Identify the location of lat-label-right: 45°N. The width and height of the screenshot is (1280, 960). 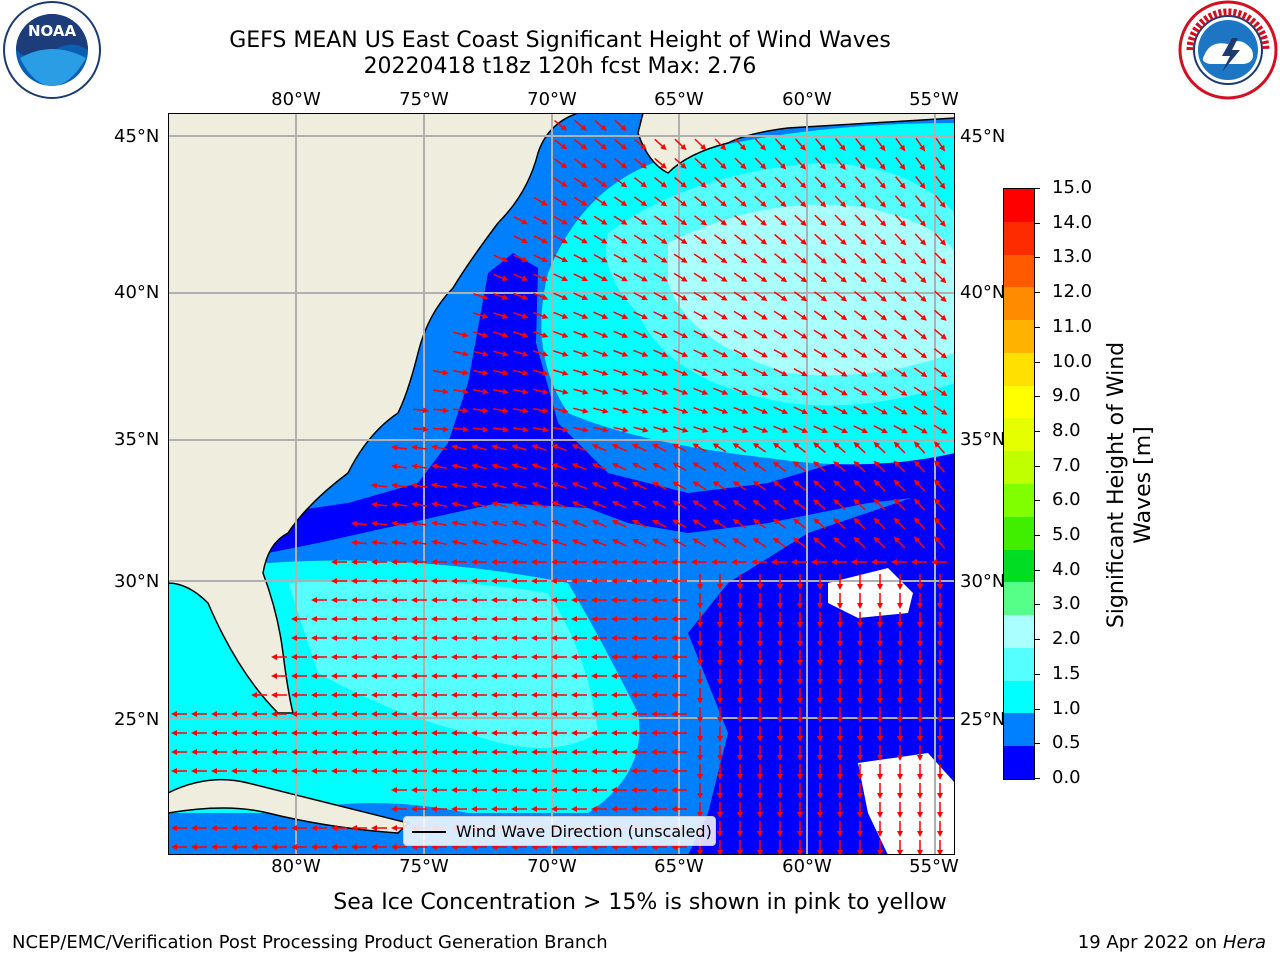
(983, 136).